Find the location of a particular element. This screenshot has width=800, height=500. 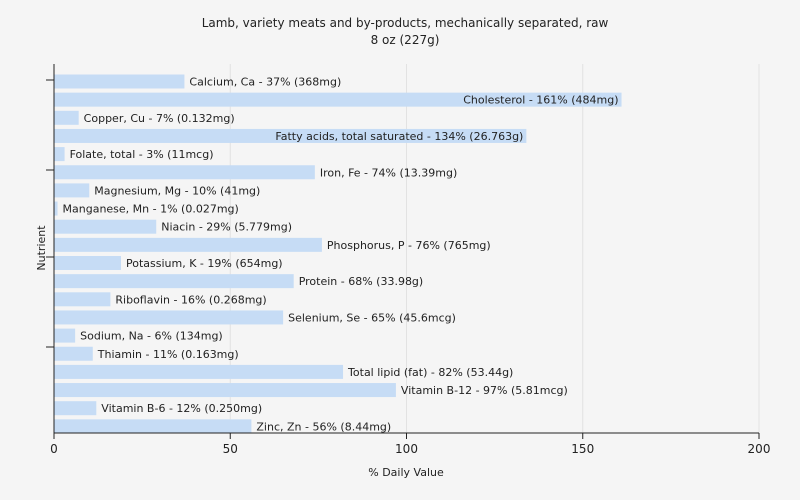

bar-label-1: Cholesterol - 161% (484mg) is located at coordinates (540, 100).